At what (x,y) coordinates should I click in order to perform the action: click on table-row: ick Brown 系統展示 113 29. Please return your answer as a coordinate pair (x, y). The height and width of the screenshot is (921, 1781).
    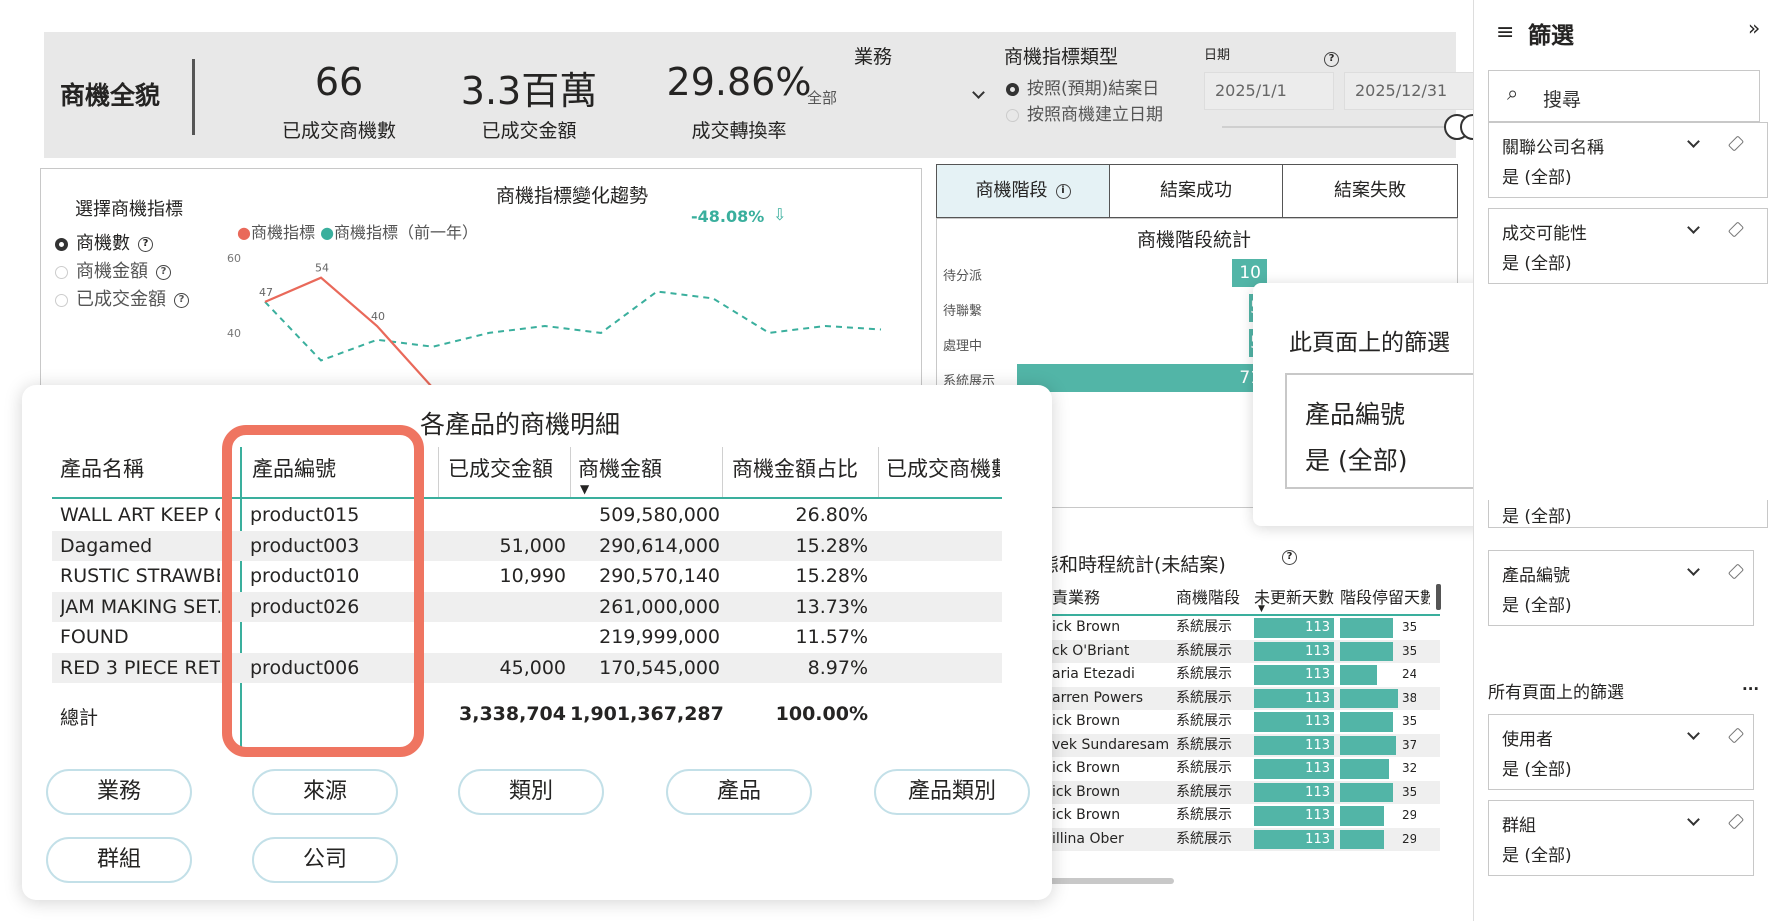
    Looking at the image, I should click on (1240, 816).